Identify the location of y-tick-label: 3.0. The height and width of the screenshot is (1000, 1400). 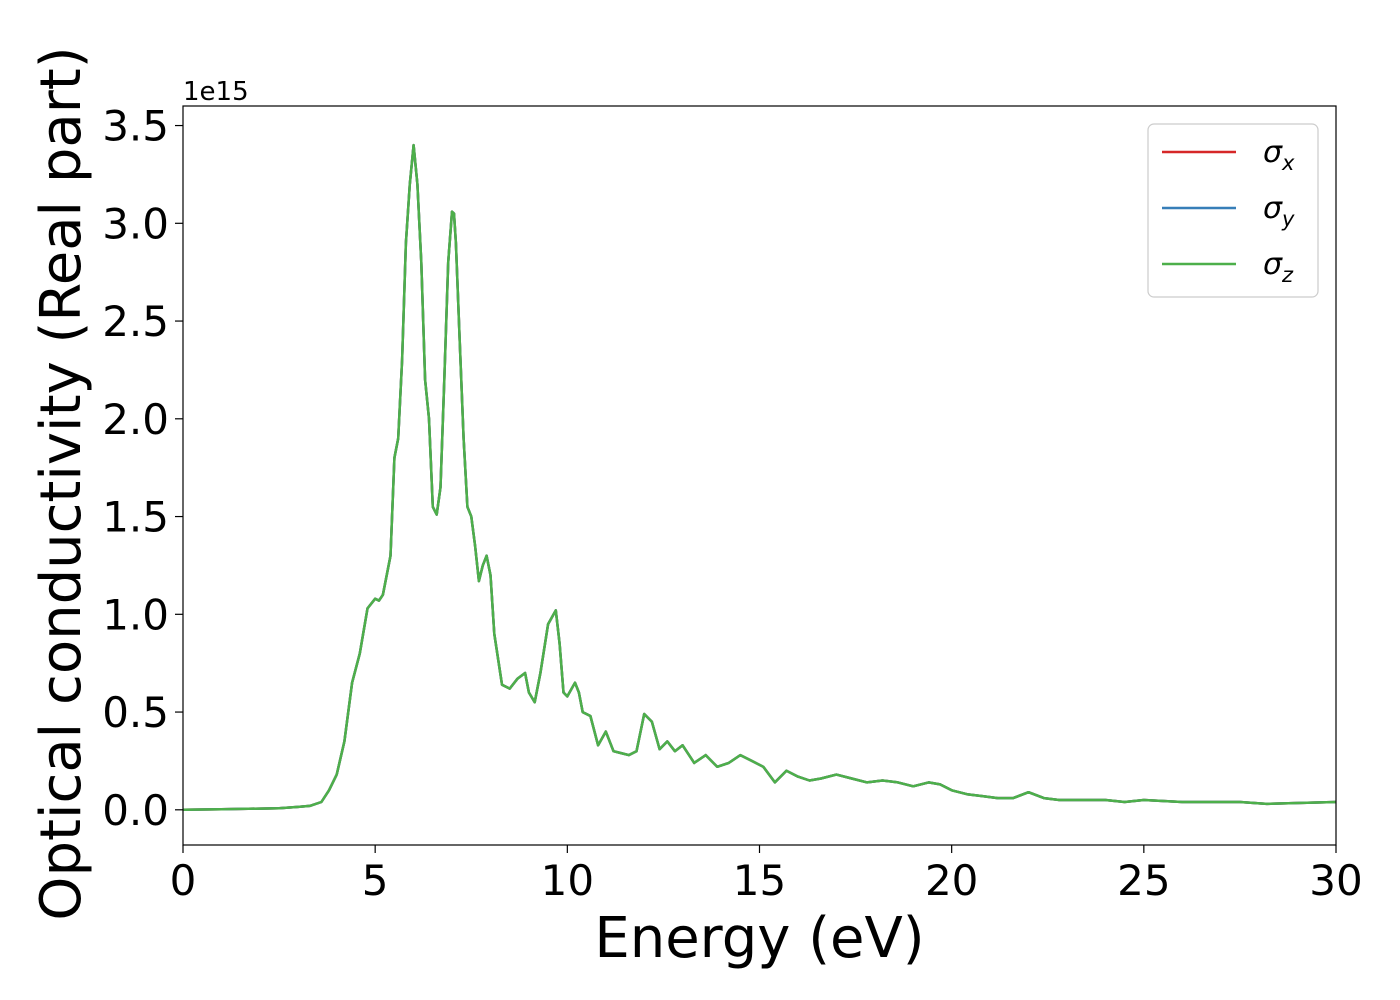
(135, 223).